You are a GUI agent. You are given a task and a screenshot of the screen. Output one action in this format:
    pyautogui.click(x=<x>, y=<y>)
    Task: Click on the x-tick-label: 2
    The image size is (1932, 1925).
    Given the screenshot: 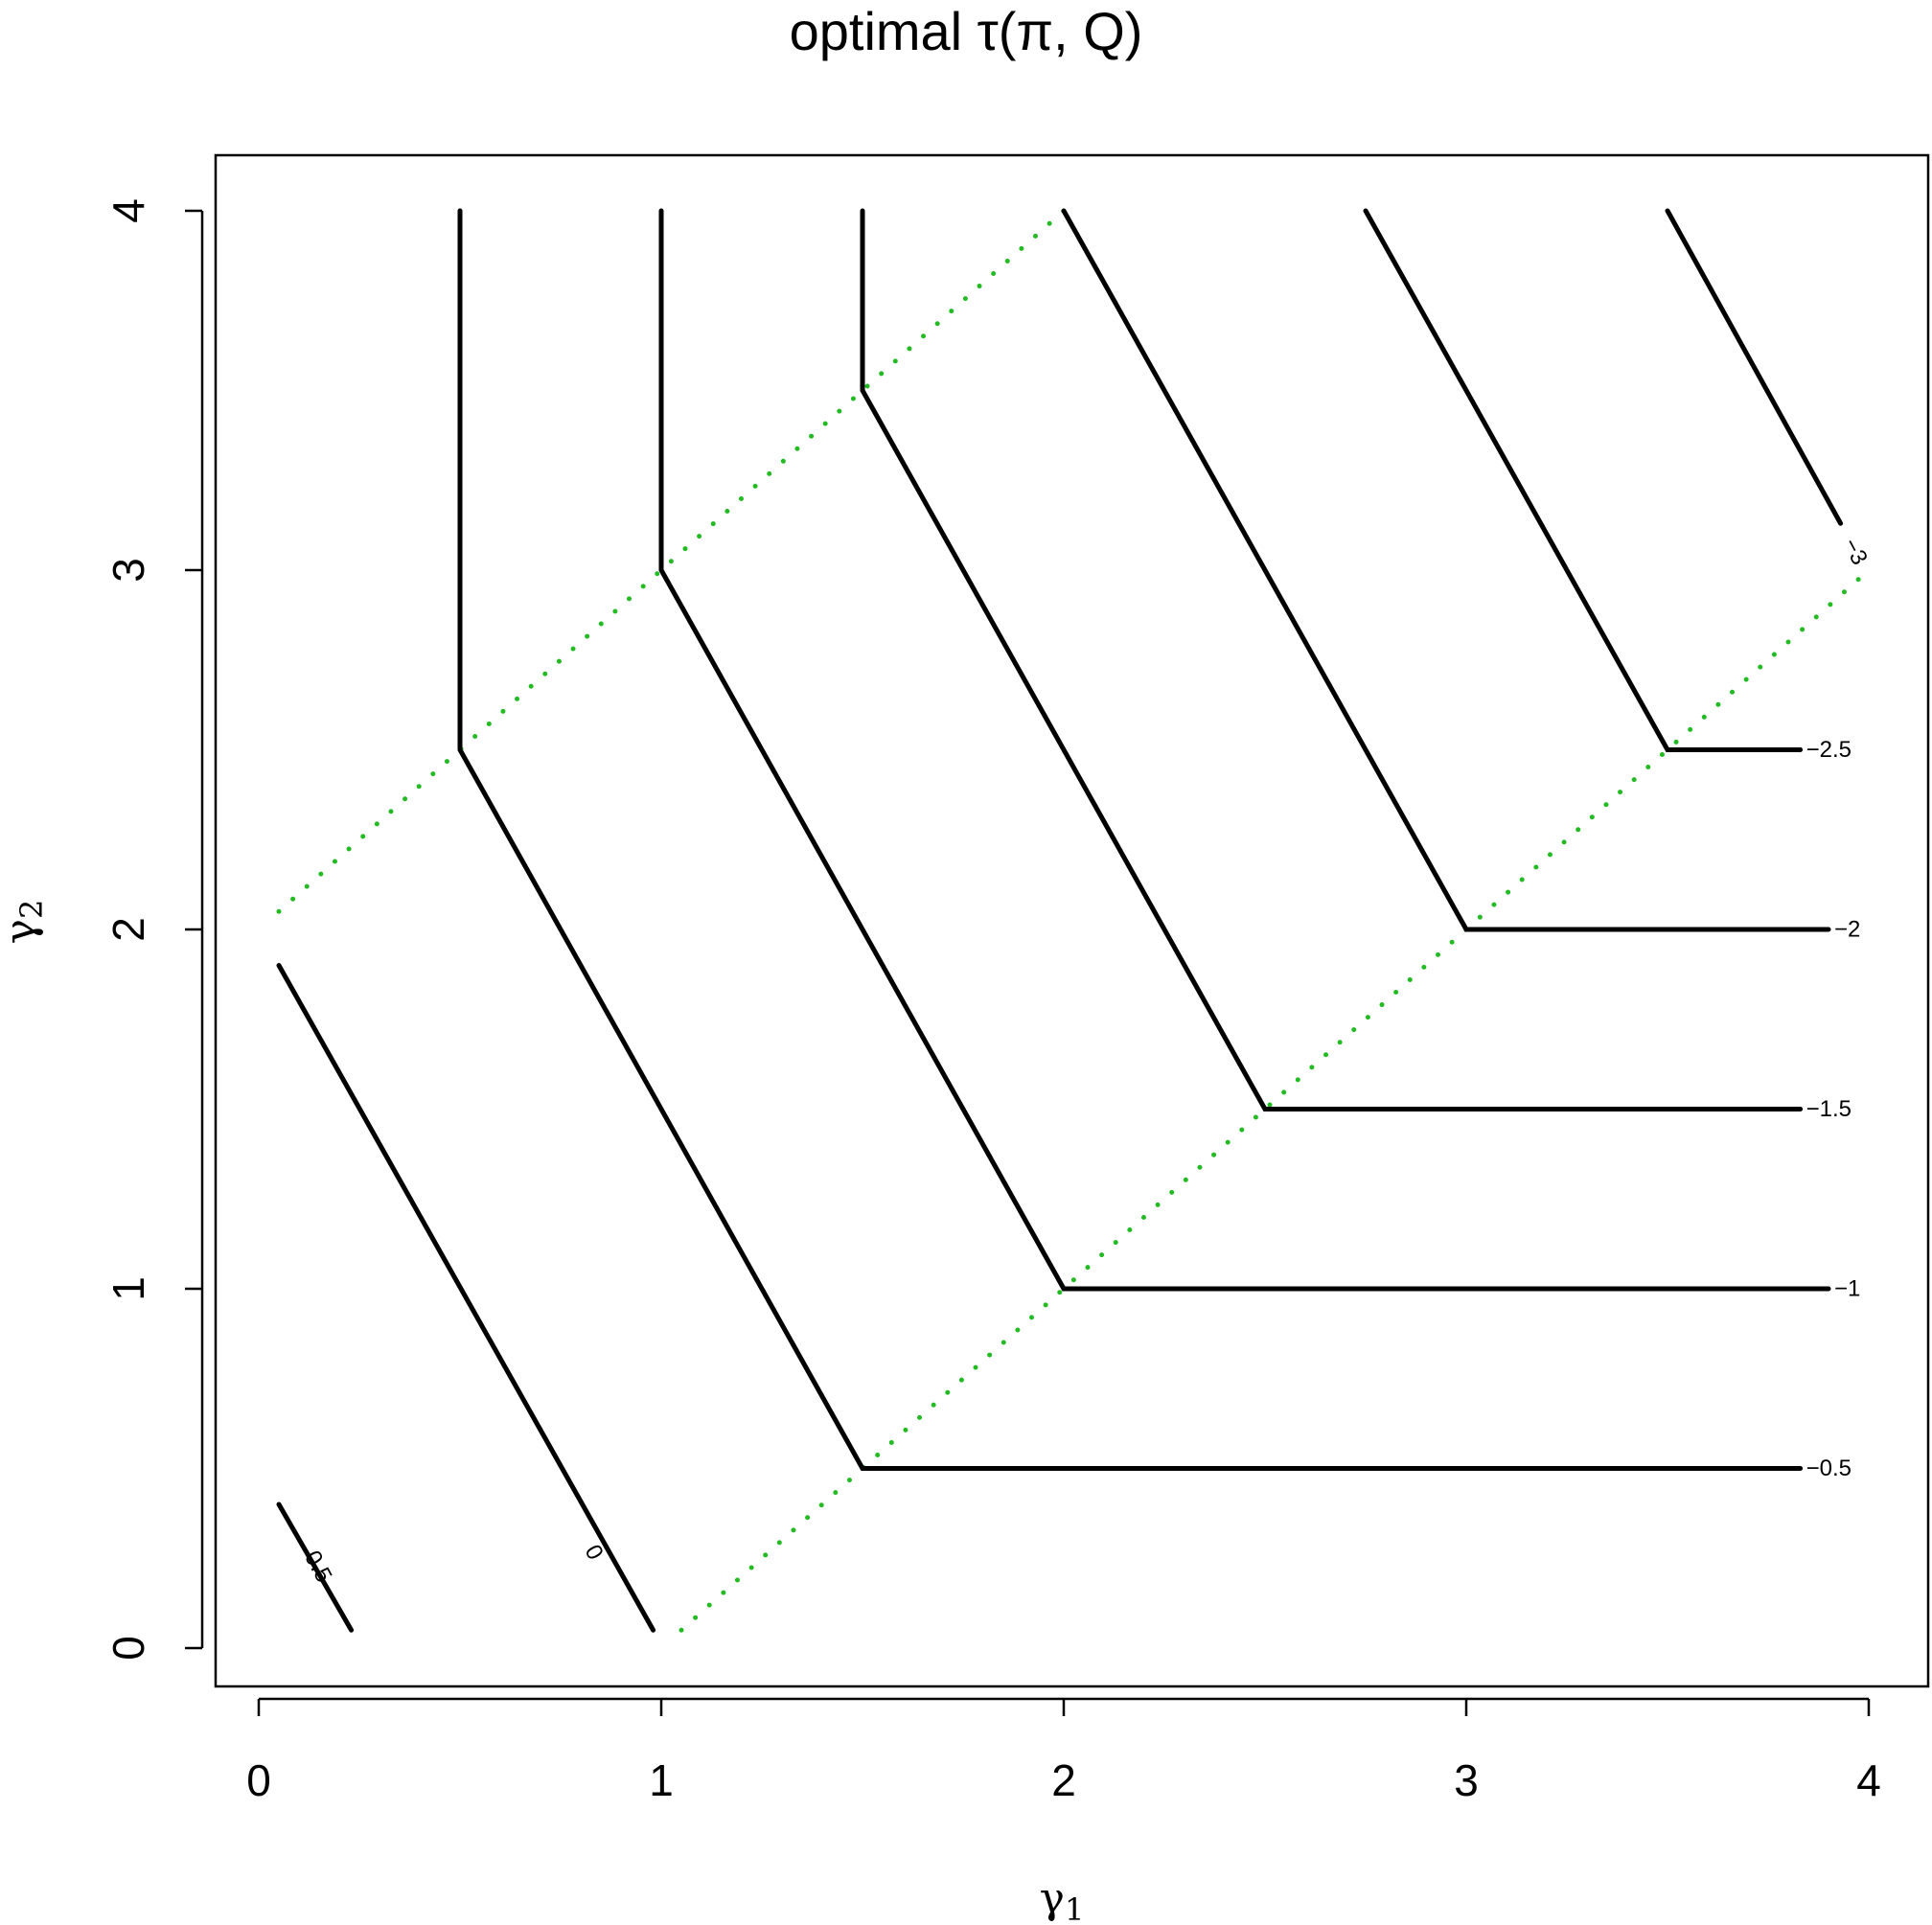 What is the action you would take?
    pyautogui.click(x=1063, y=1780)
    